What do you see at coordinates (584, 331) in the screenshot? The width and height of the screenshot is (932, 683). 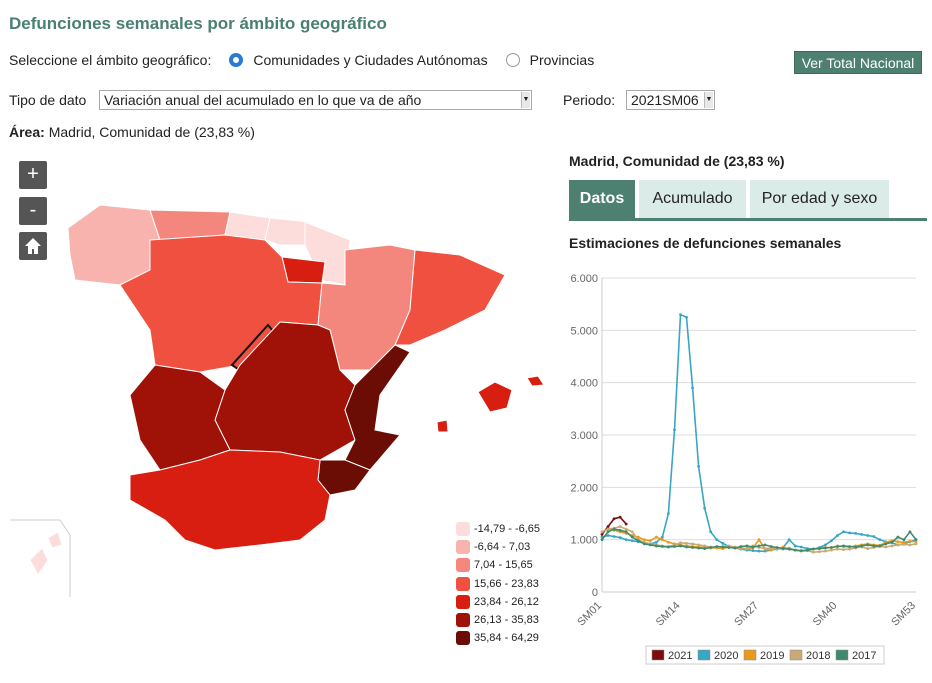 I see `y-tick-label: 5.000` at bounding box center [584, 331].